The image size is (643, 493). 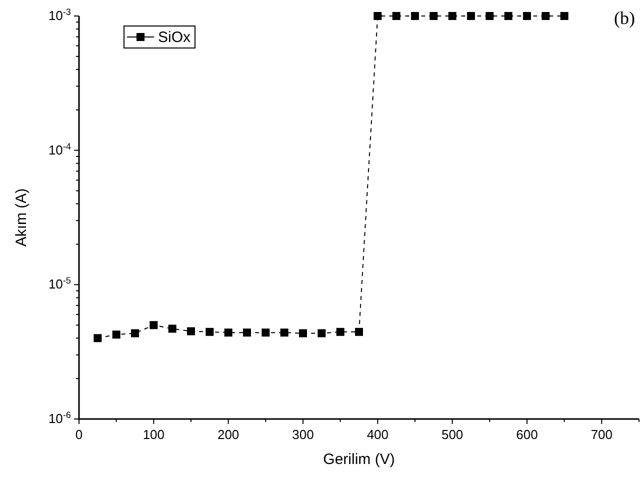 What do you see at coordinates (601, 434) in the screenshot?
I see `x-tick-label: 700` at bounding box center [601, 434].